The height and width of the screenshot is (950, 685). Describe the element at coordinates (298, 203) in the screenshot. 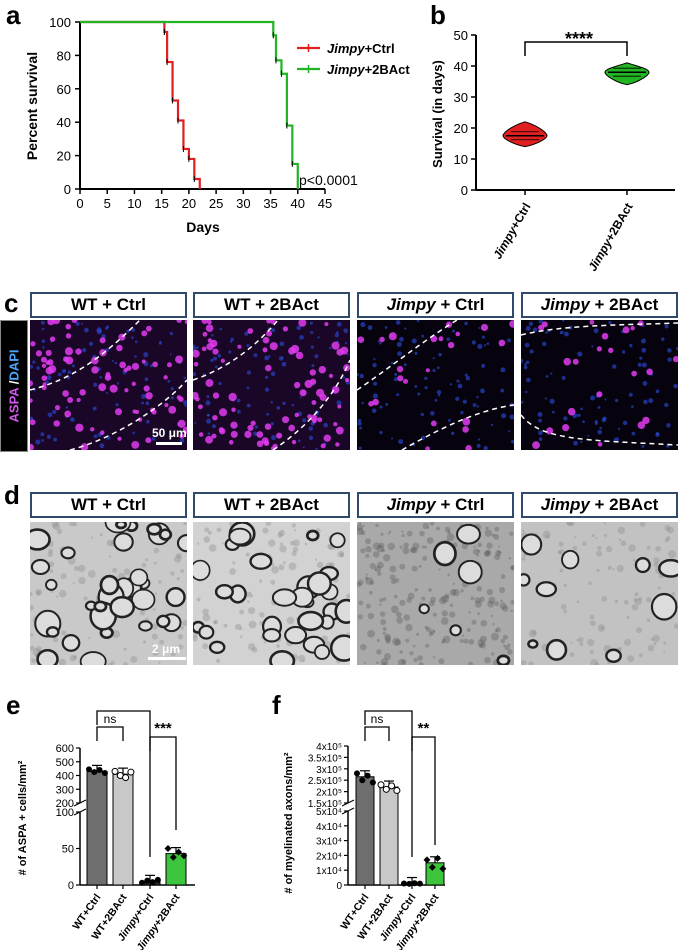

I see `x-tick-label: 40` at that location.